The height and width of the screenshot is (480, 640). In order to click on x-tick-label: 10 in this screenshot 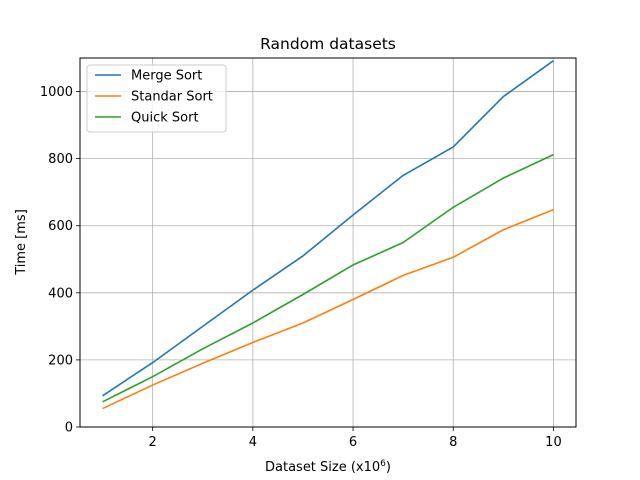, I will do `click(553, 442)`.